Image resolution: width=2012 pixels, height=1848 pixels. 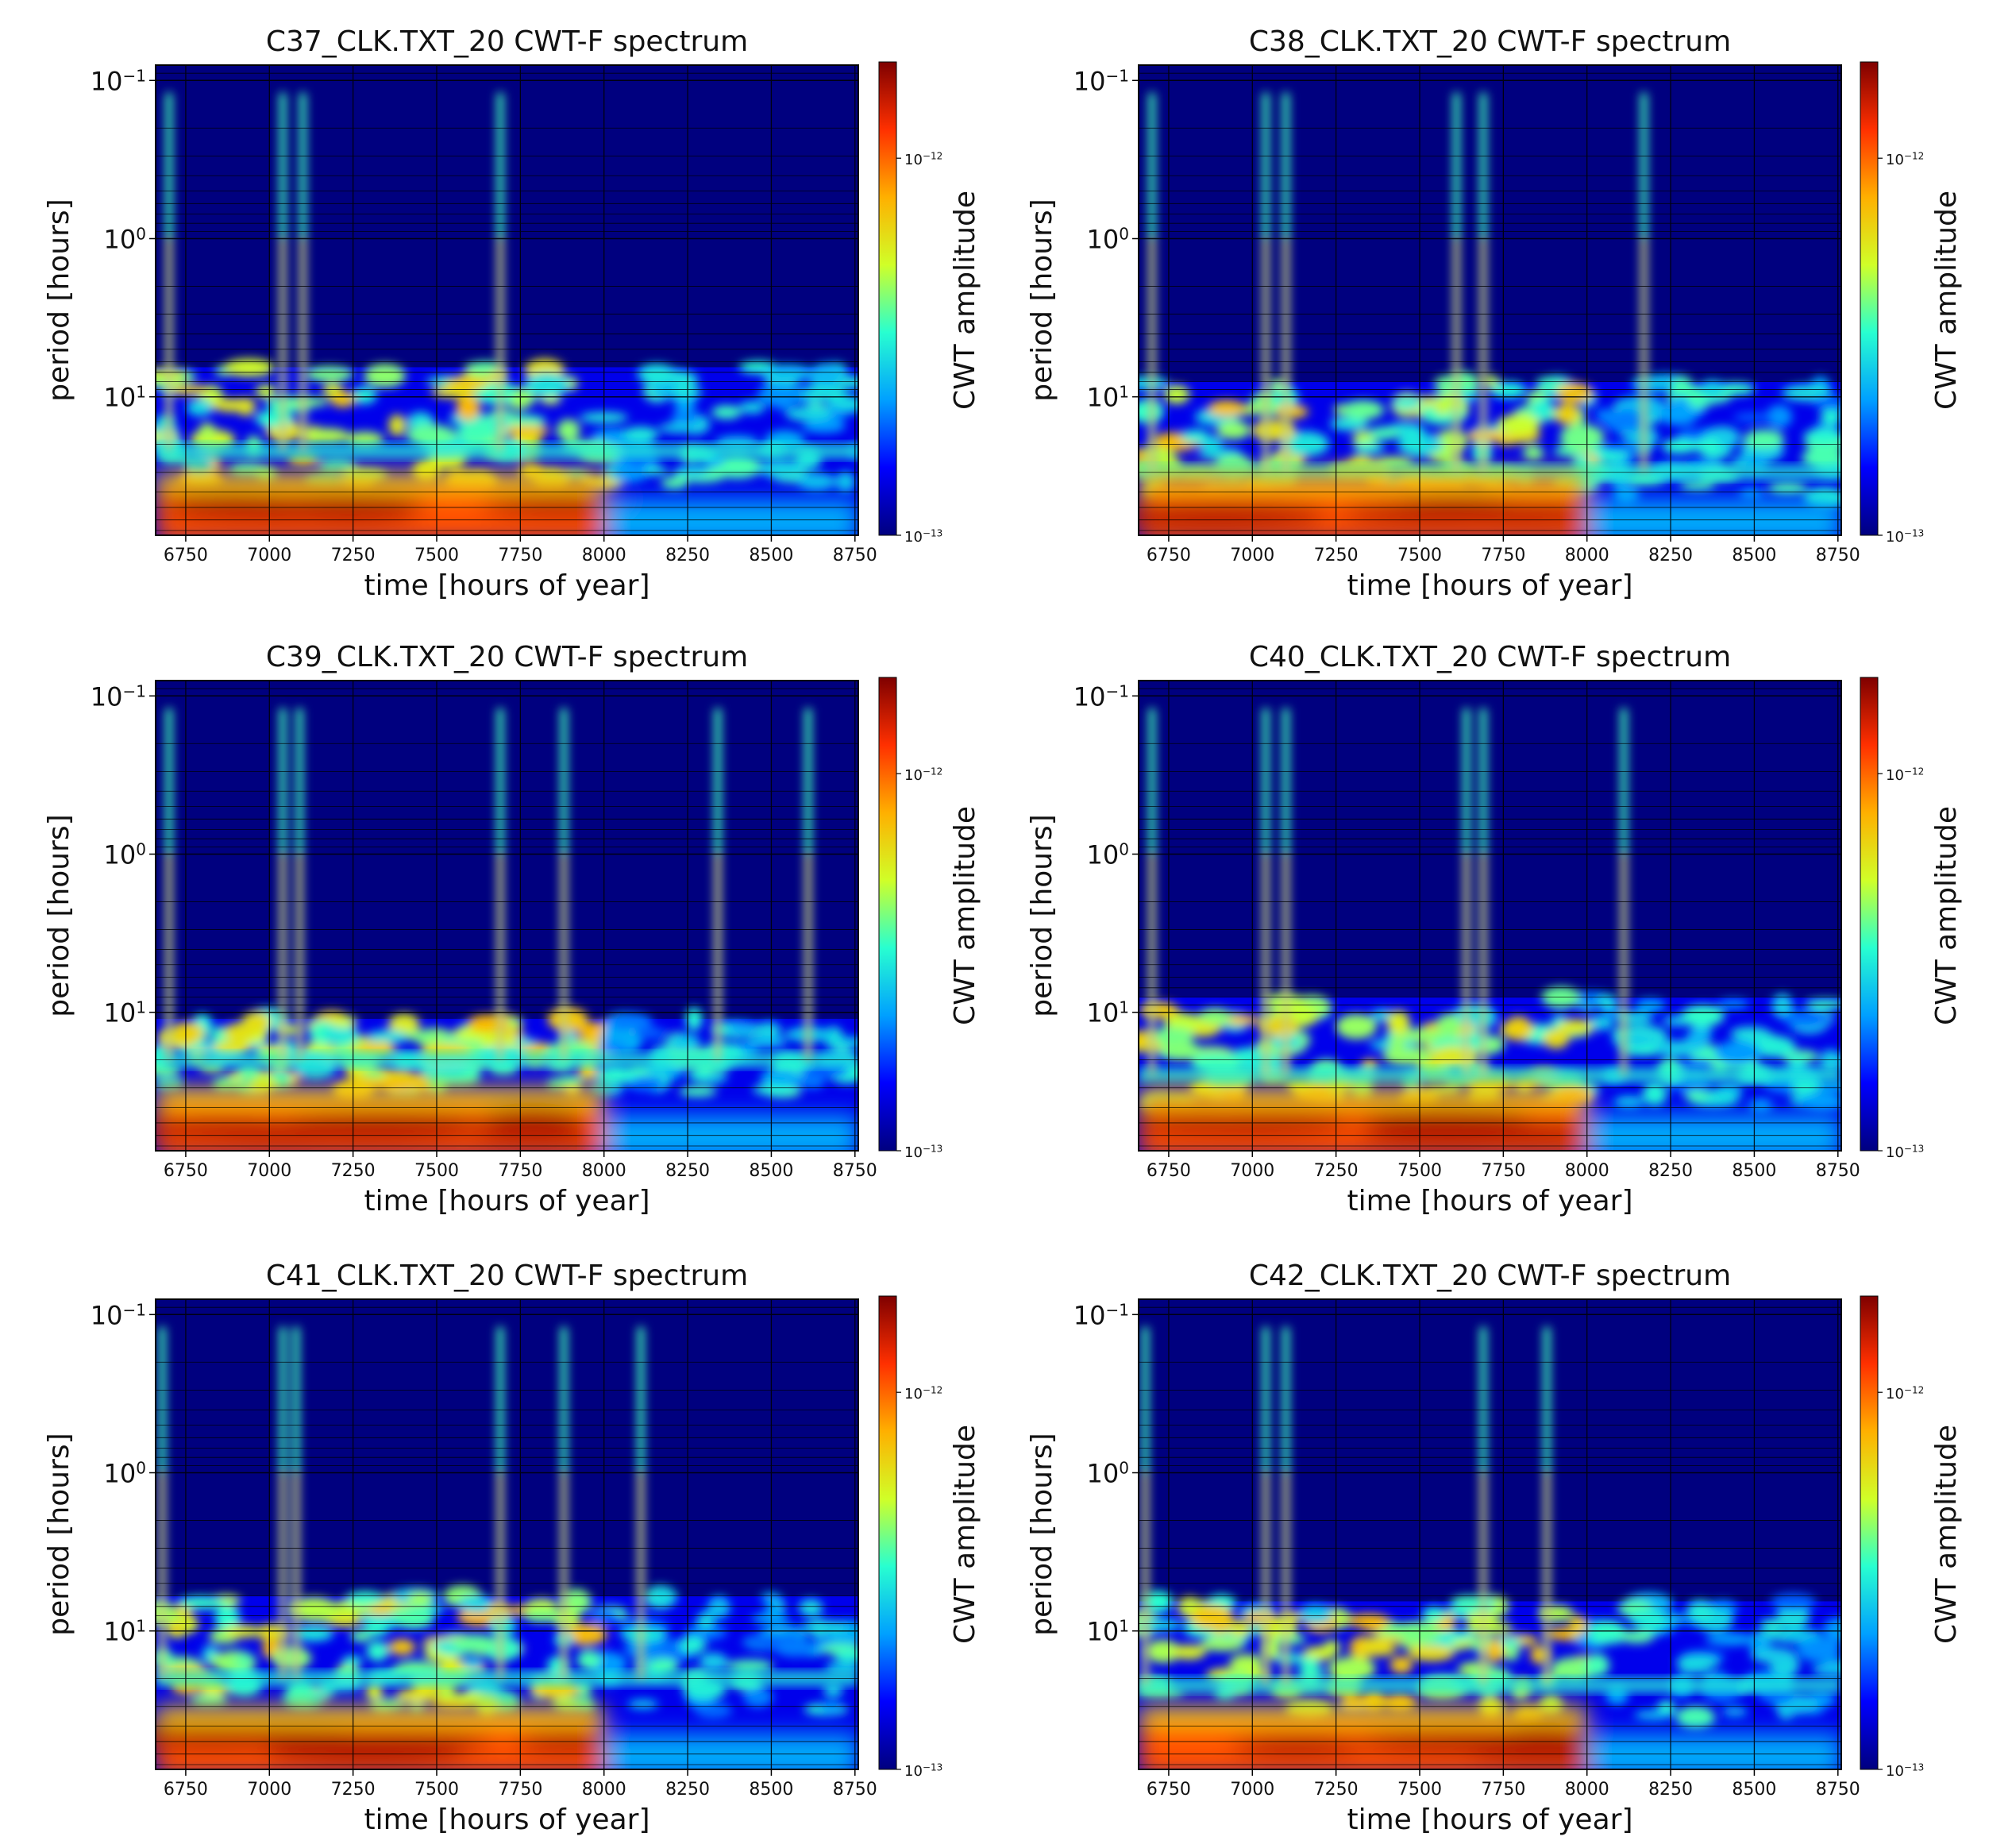 What do you see at coordinates (1169, 1171) in the screenshot?
I see `x-tick-label: 6750` at bounding box center [1169, 1171].